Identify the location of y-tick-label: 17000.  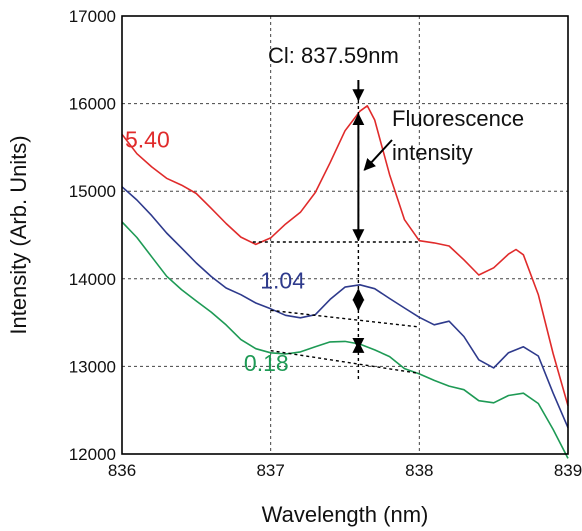
(92, 16).